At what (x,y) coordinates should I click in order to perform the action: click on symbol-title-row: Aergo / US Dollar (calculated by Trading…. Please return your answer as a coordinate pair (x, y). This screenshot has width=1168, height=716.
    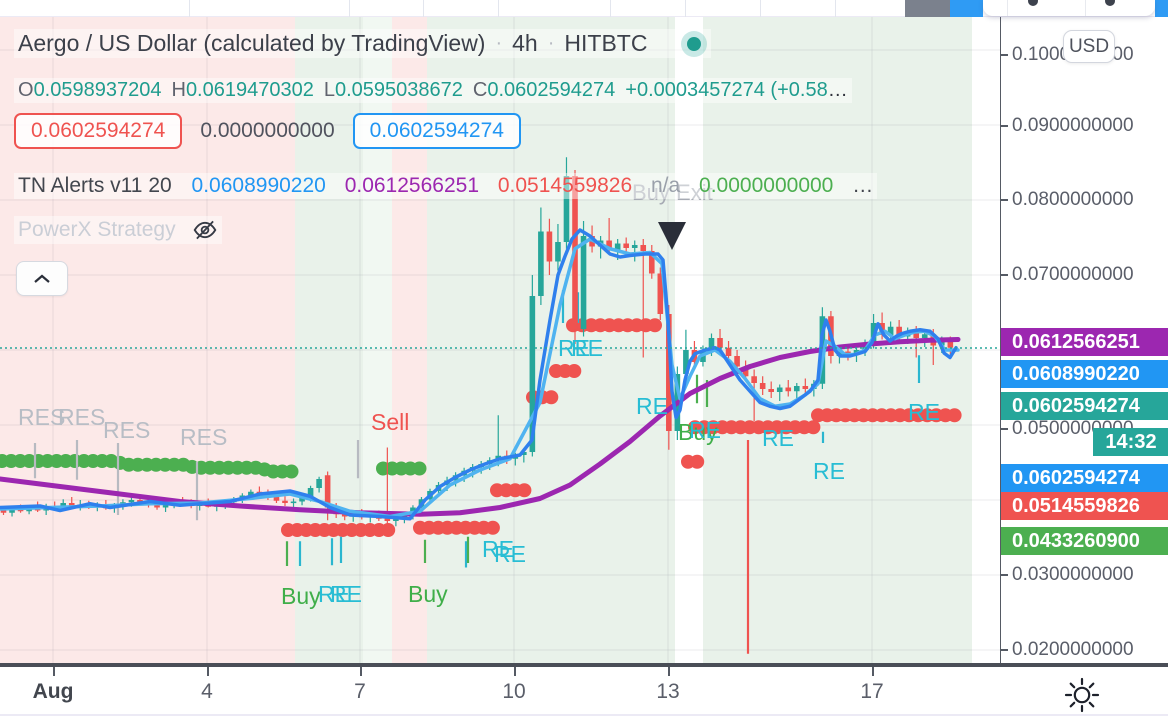
    Looking at the image, I should click on (363, 43).